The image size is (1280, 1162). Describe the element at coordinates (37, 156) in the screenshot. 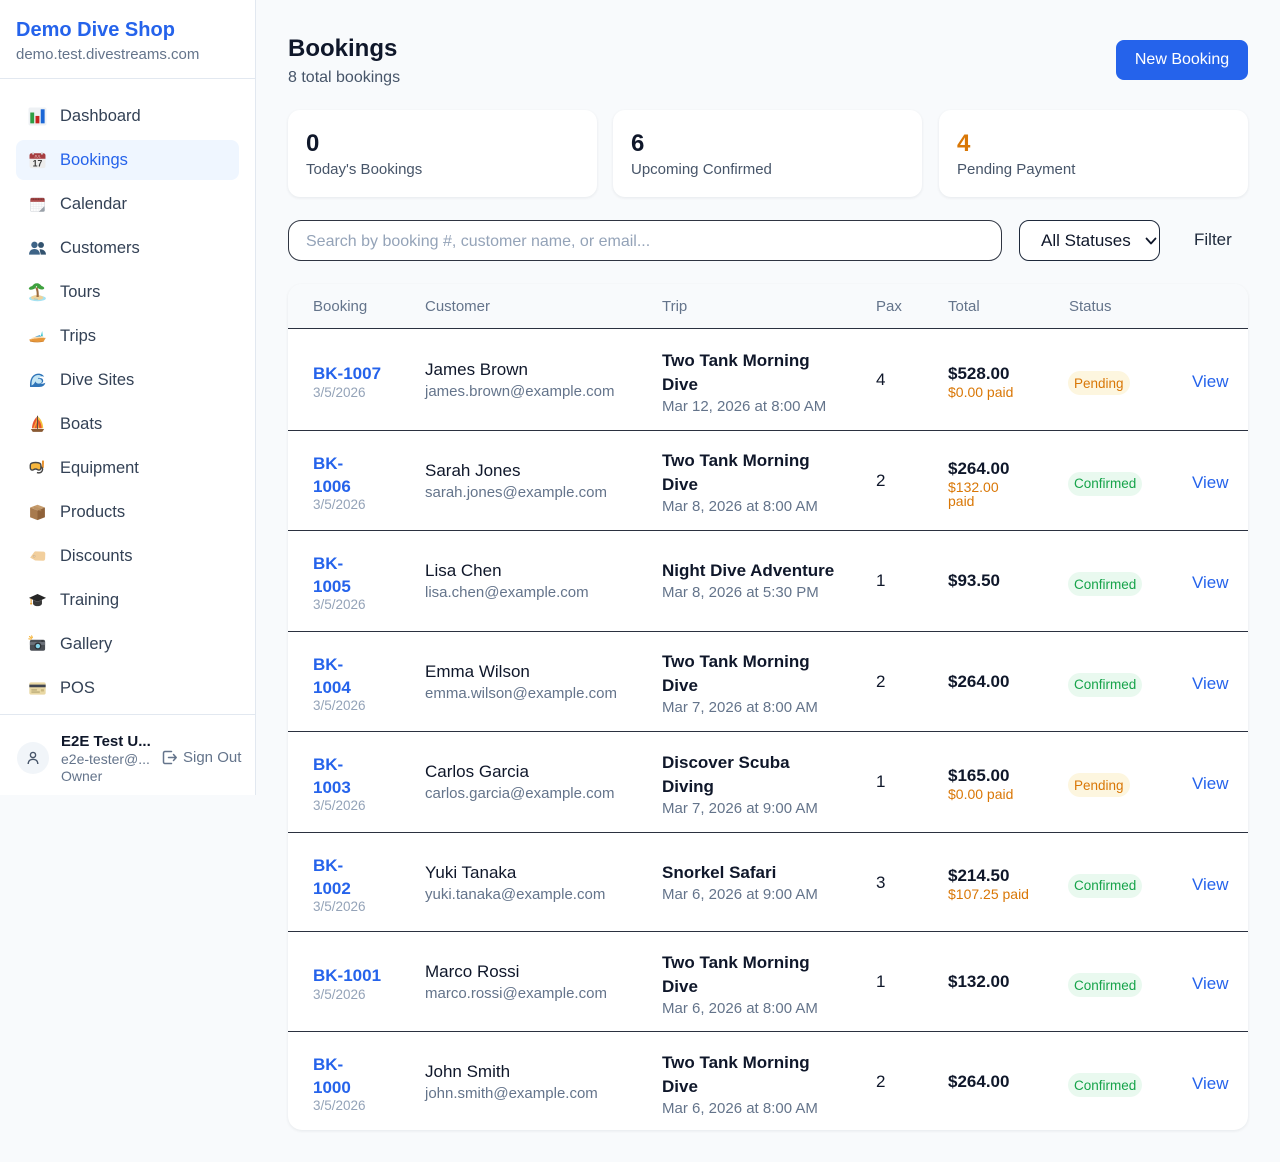

I see `svg-text: JUL` at that location.